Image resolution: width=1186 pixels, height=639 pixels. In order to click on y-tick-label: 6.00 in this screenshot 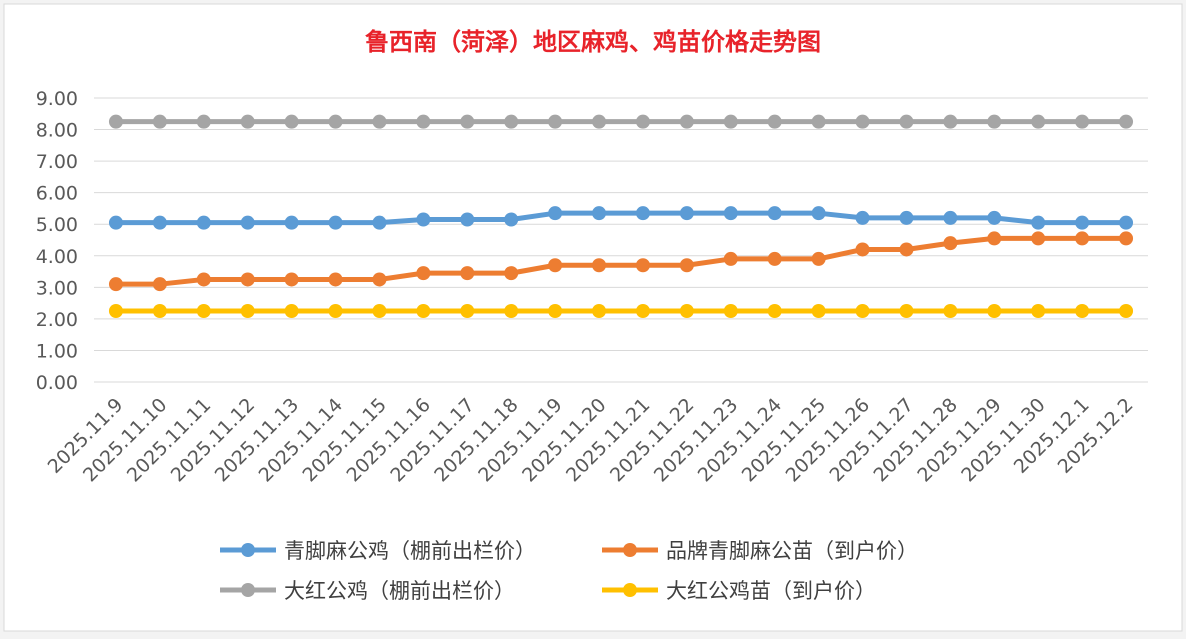, I will do `click(57, 194)`.